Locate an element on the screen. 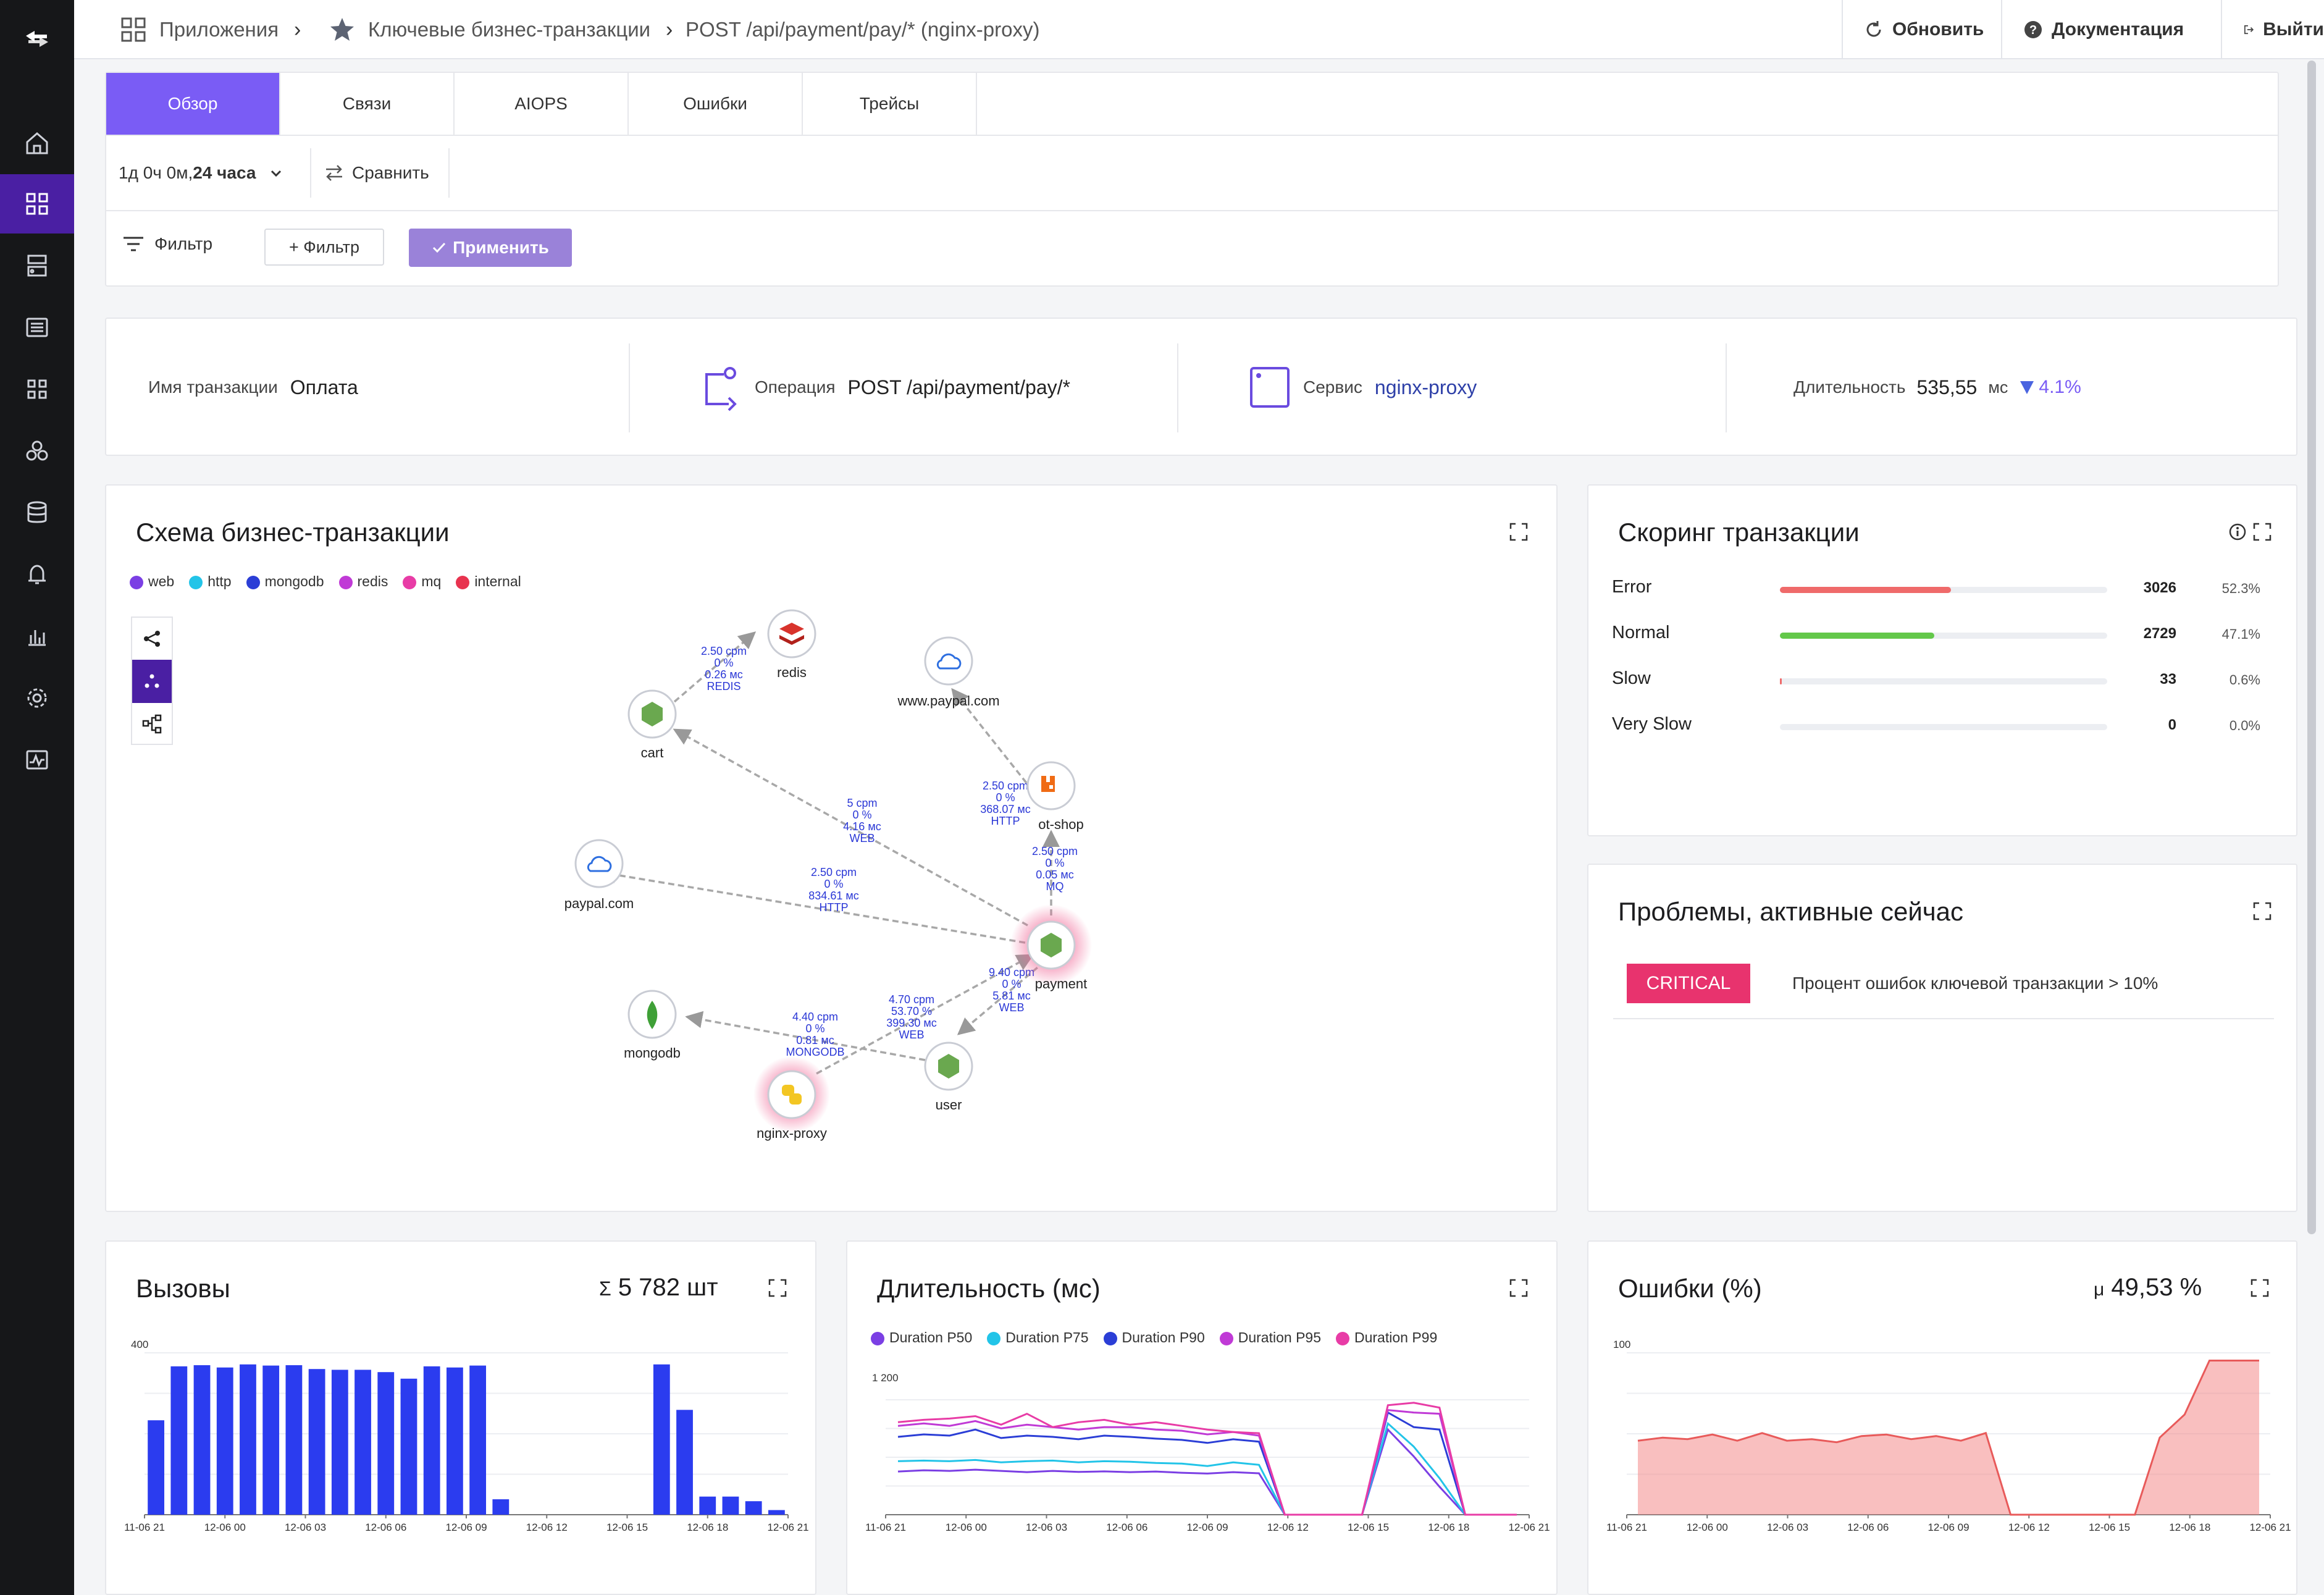 The height and width of the screenshot is (1595, 2324). share-layout-button is located at coordinates (152, 639).